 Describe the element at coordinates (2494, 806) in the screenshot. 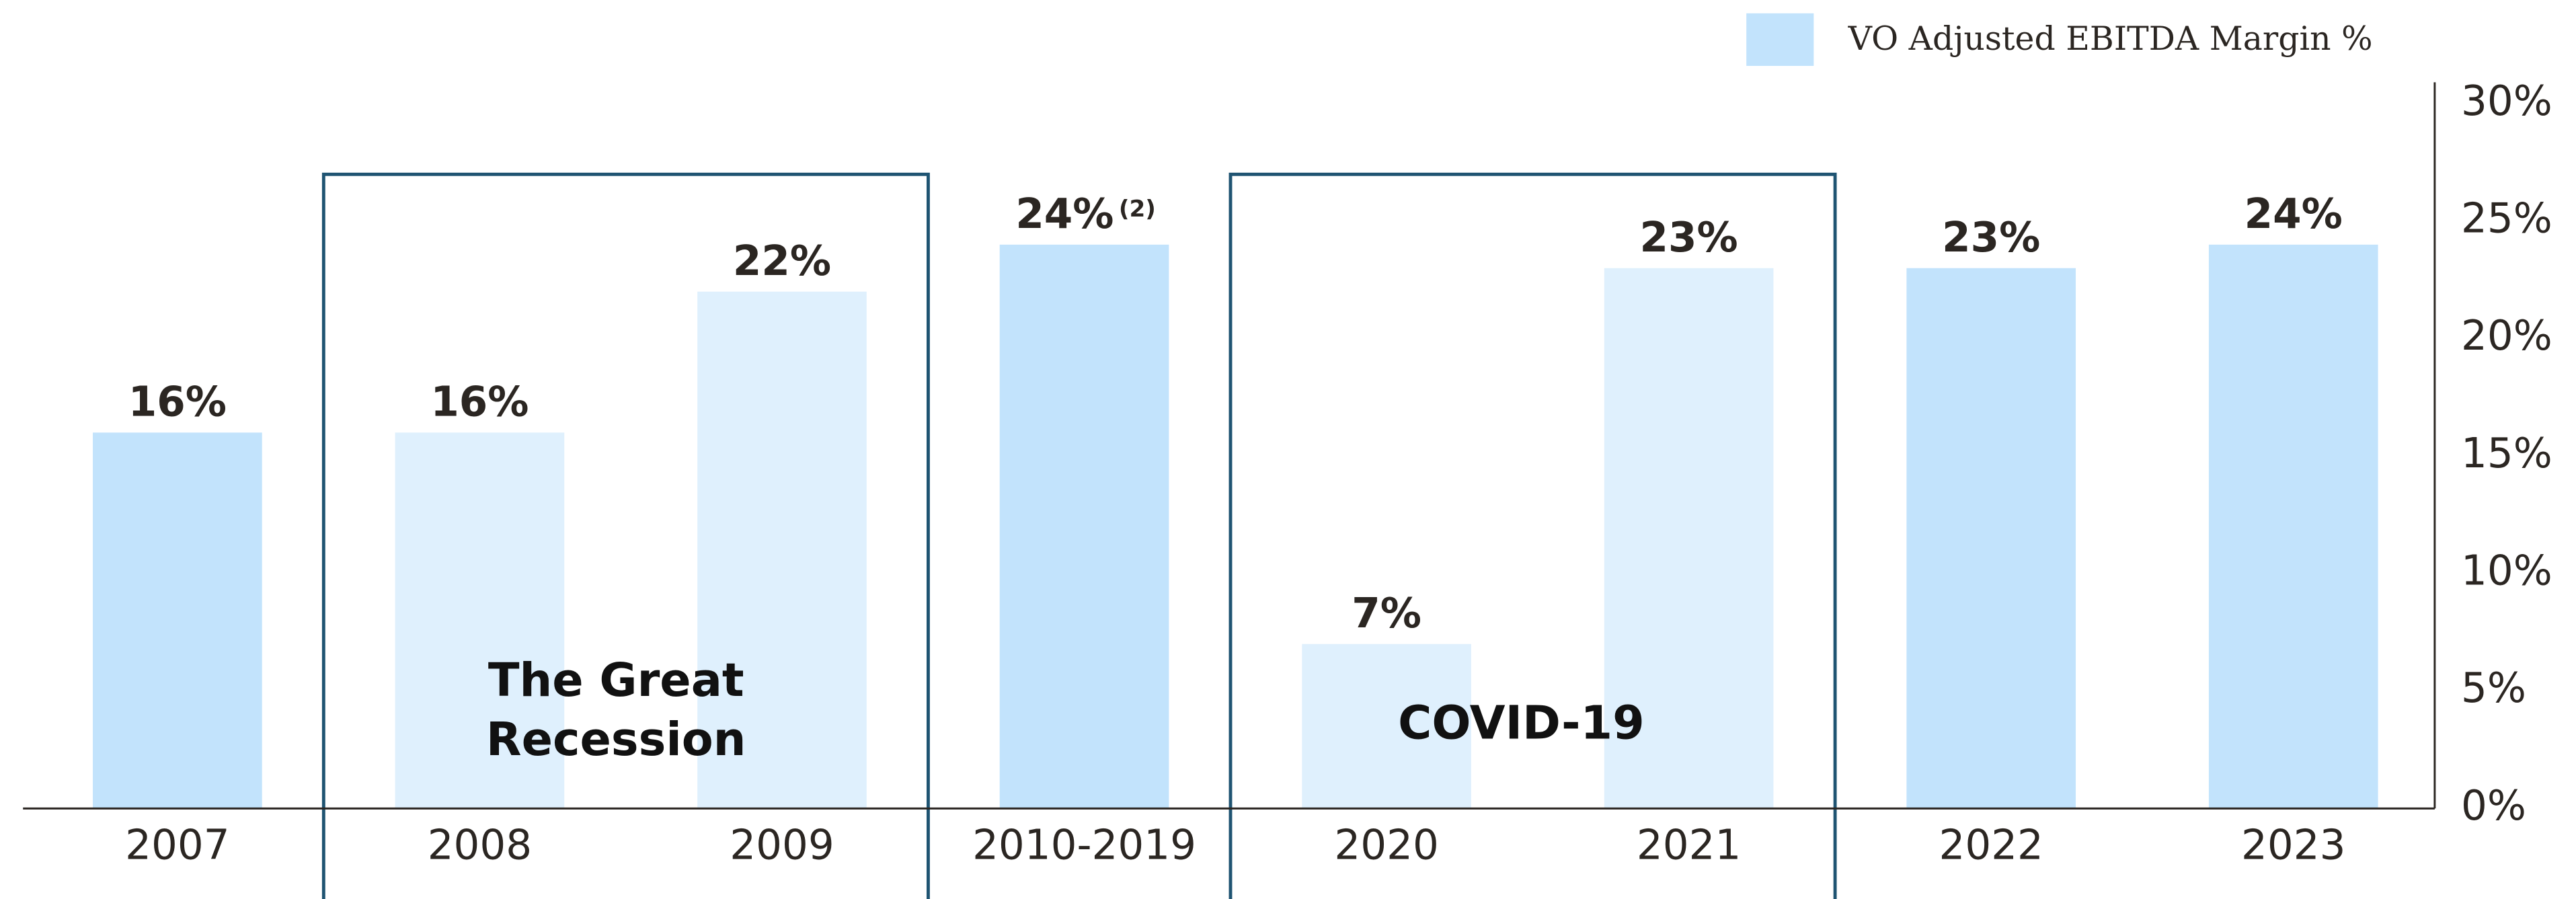

I see `y-tick-label: 0%` at that location.